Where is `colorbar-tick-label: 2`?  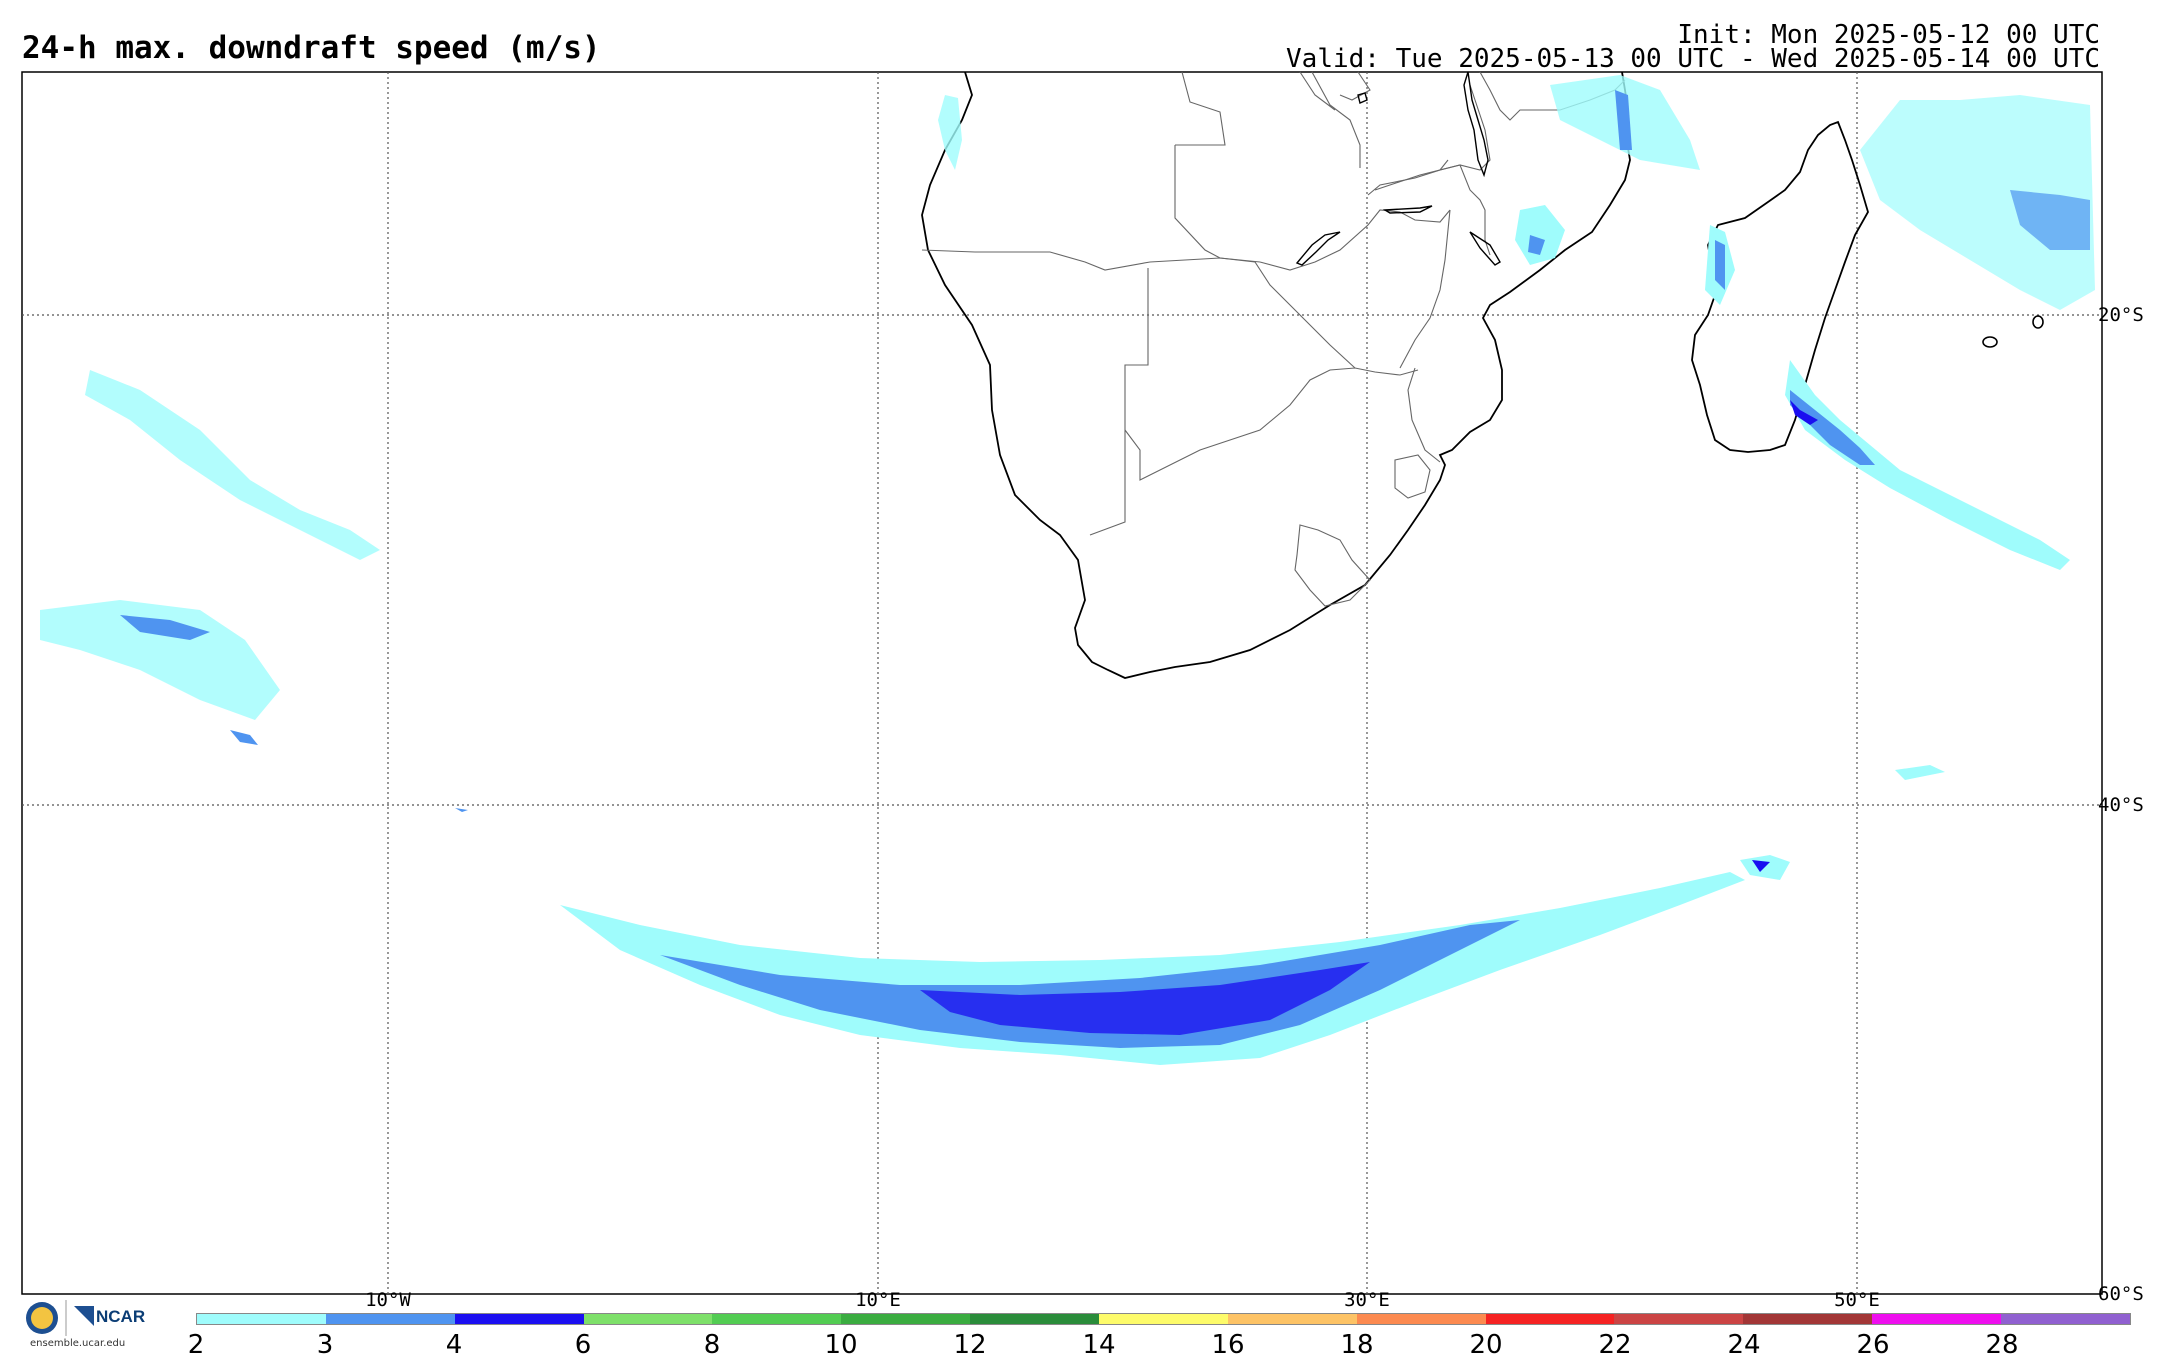
colorbar-tick-label: 2 is located at coordinates (196, 1345).